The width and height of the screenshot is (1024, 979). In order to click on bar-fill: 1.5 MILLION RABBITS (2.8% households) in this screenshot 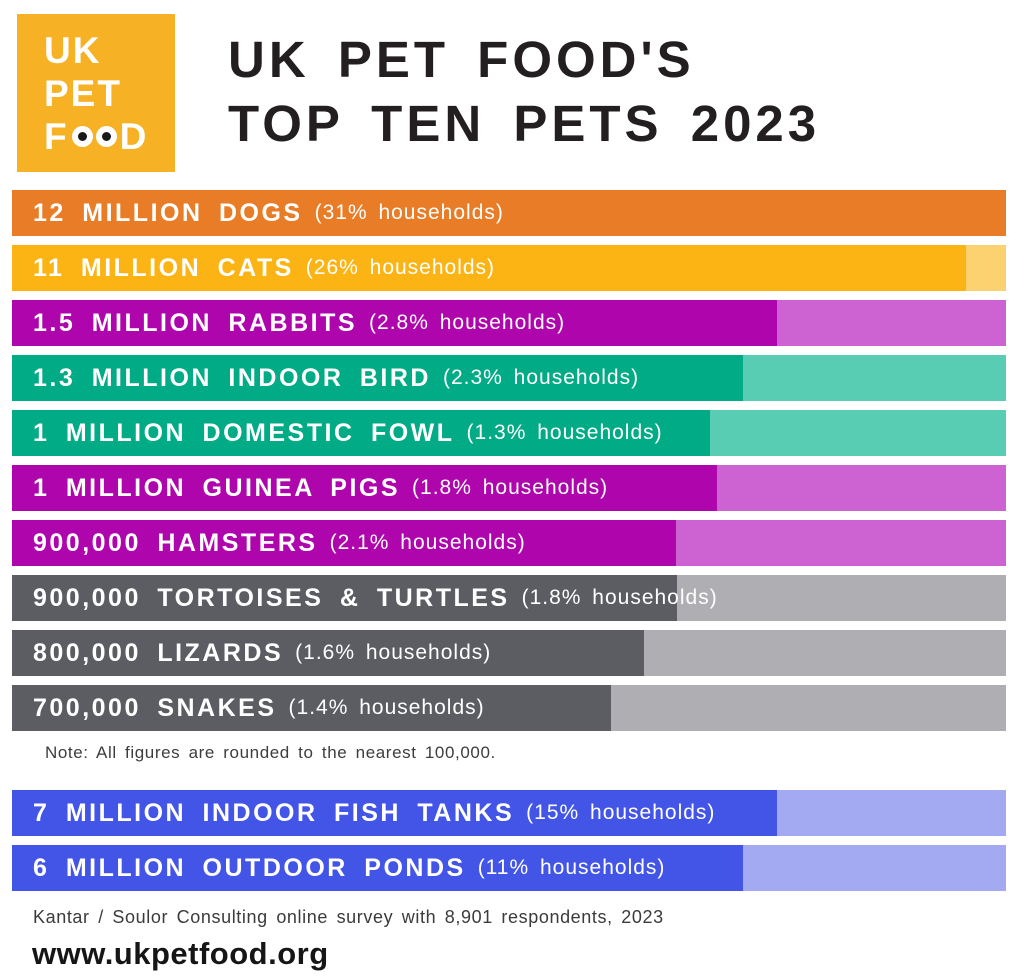, I will do `click(395, 323)`.